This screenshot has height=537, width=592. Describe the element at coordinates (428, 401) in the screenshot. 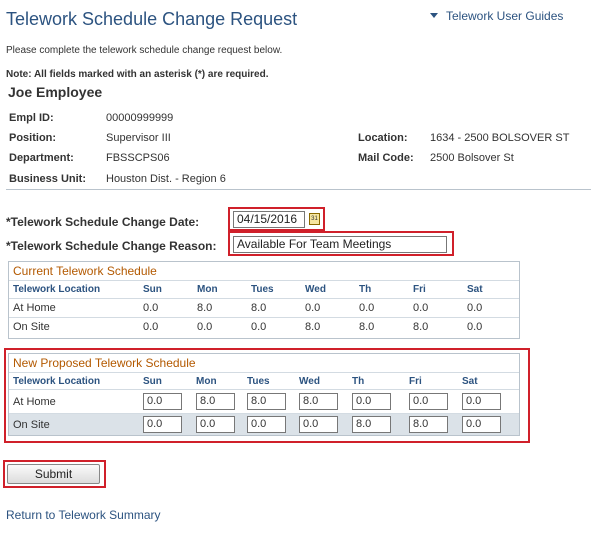

I see `proposed-at-home-fri-input: 0.0` at that location.